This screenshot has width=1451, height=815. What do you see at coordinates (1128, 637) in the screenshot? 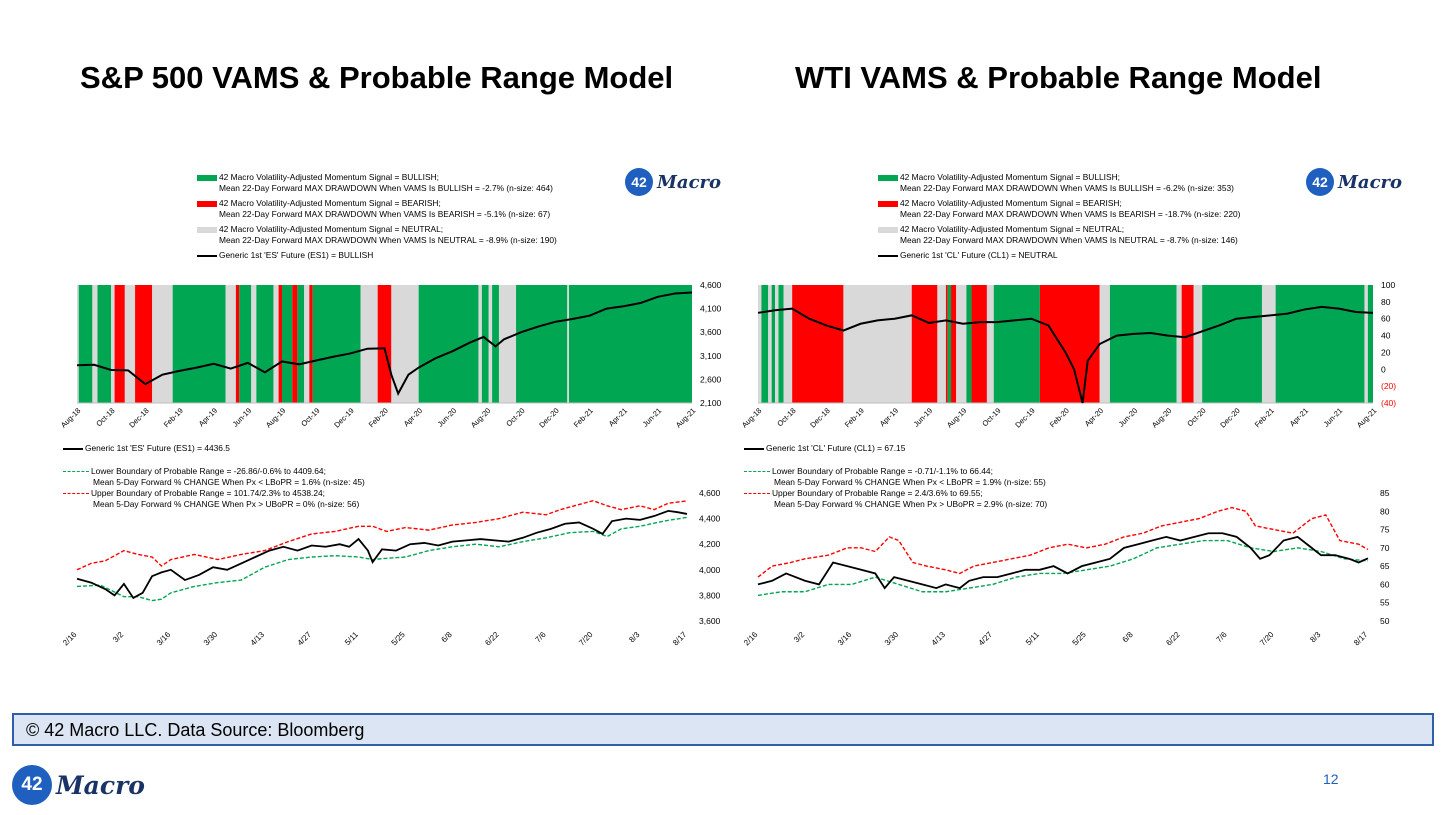
I see `x-tick-label: 6/8` at bounding box center [1128, 637].